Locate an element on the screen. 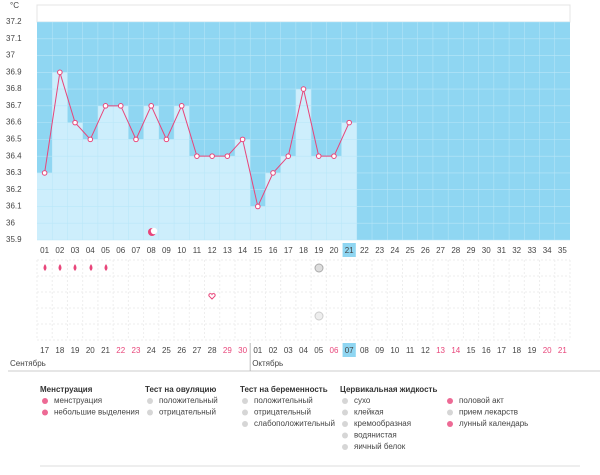 The width and height of the screenshot is (600, 475). x-tick-label: 30 is located at coordinates (486, 250).